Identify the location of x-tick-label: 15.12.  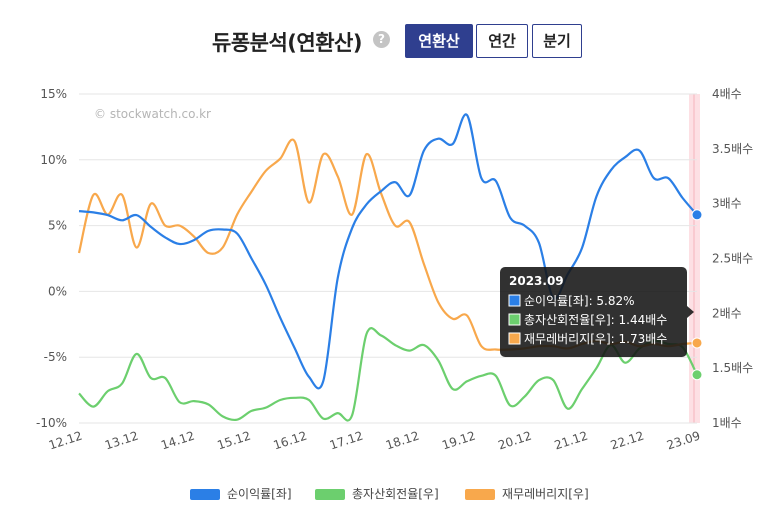
(233, 441).